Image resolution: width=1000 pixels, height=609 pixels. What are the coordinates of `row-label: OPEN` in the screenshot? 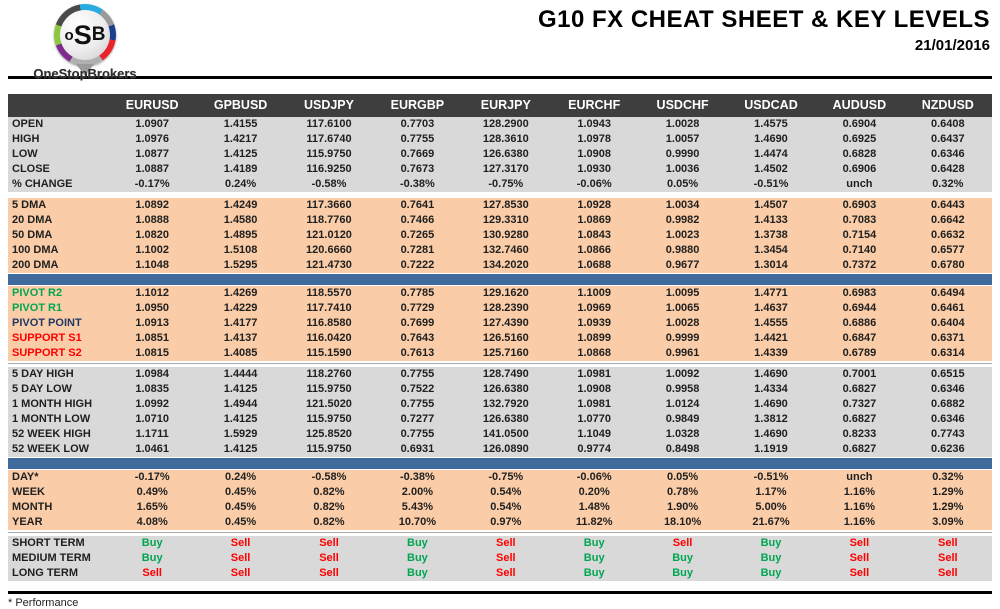 It's located at (28, 124).